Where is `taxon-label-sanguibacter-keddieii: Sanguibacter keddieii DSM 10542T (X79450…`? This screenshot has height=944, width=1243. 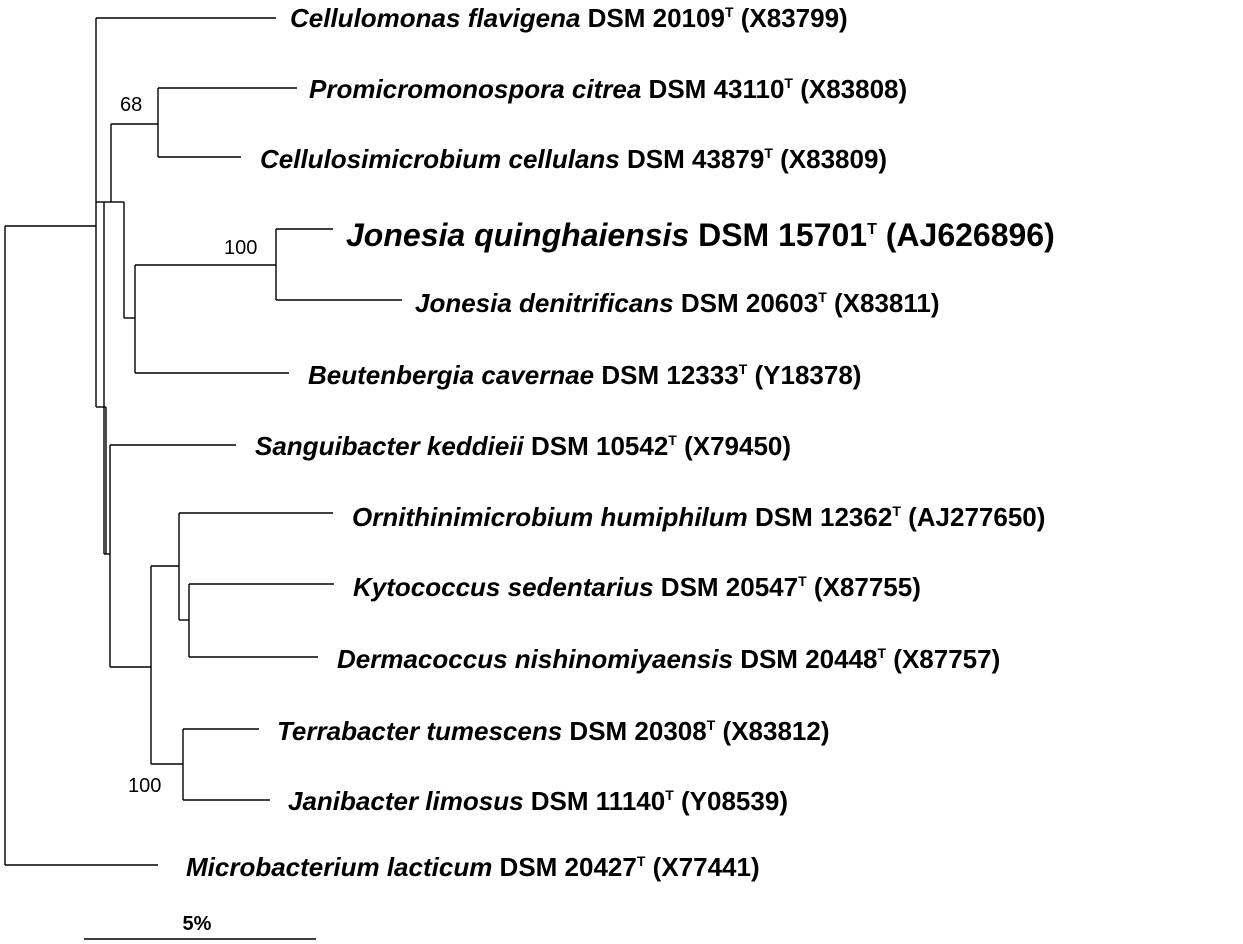 taxon-label-sanguibacter-keddieii: Sanguibacter keddieii DSM 10542T (X79450… is located at coordinates (523, 446).